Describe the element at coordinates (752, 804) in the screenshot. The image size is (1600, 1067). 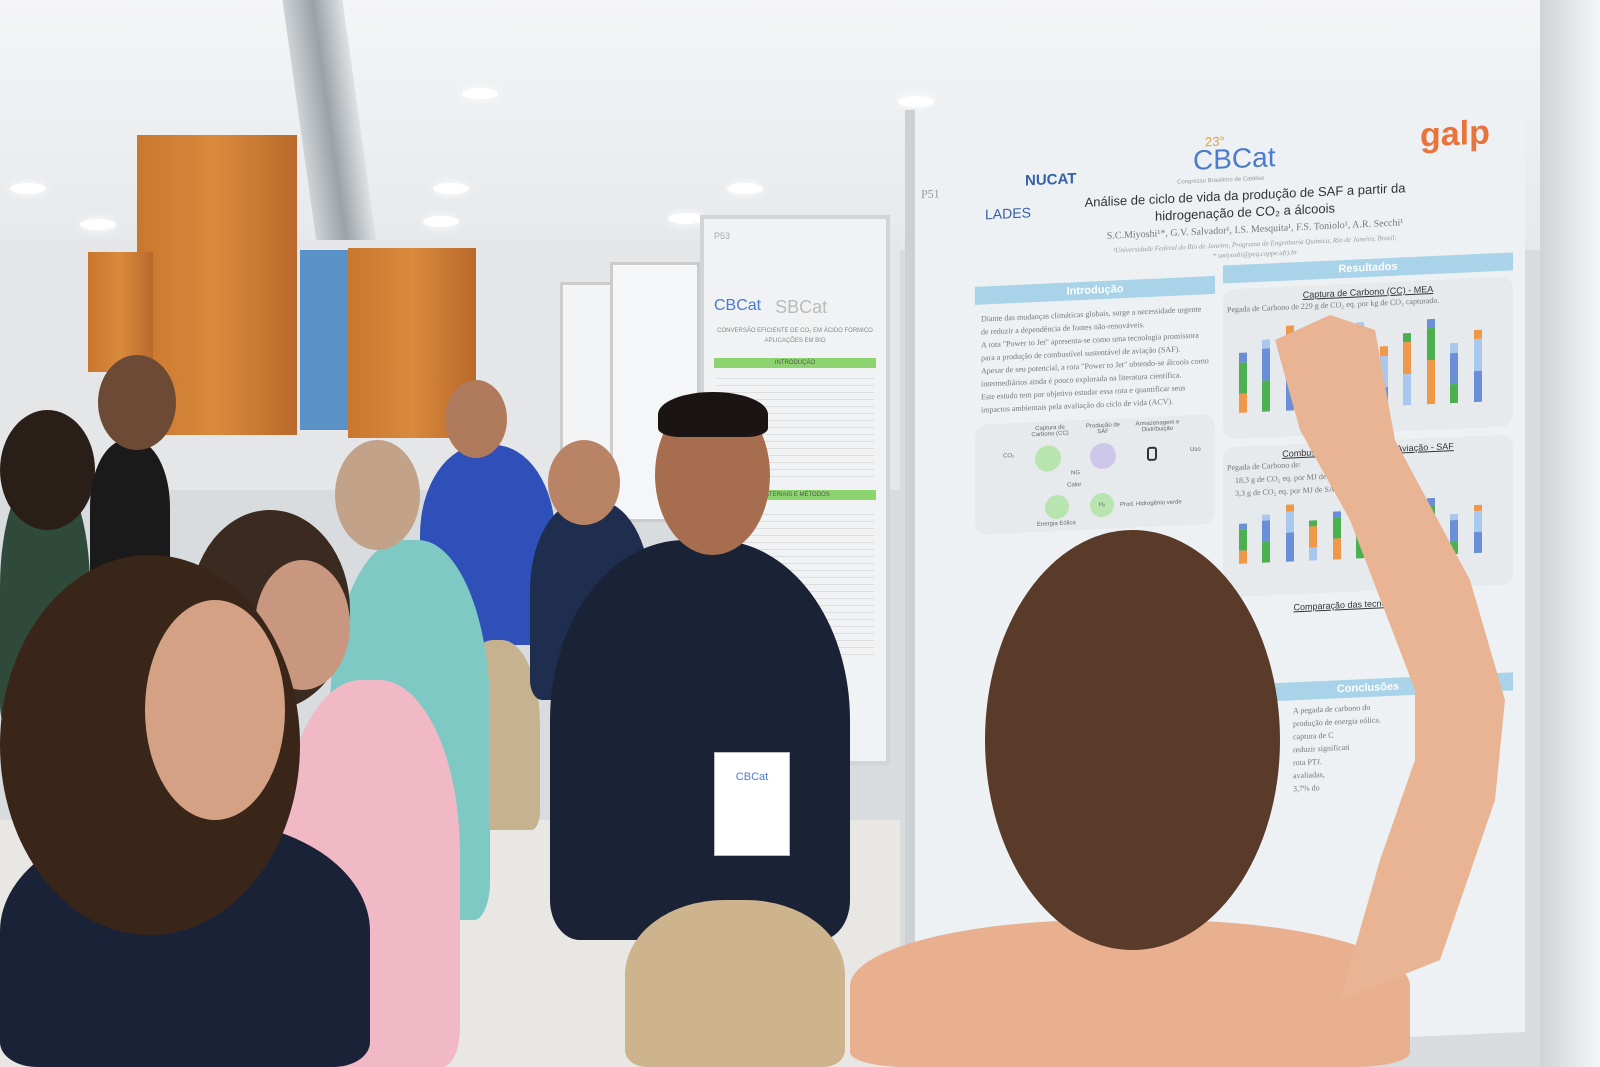
I see `name-badge: CBCat` at that location.